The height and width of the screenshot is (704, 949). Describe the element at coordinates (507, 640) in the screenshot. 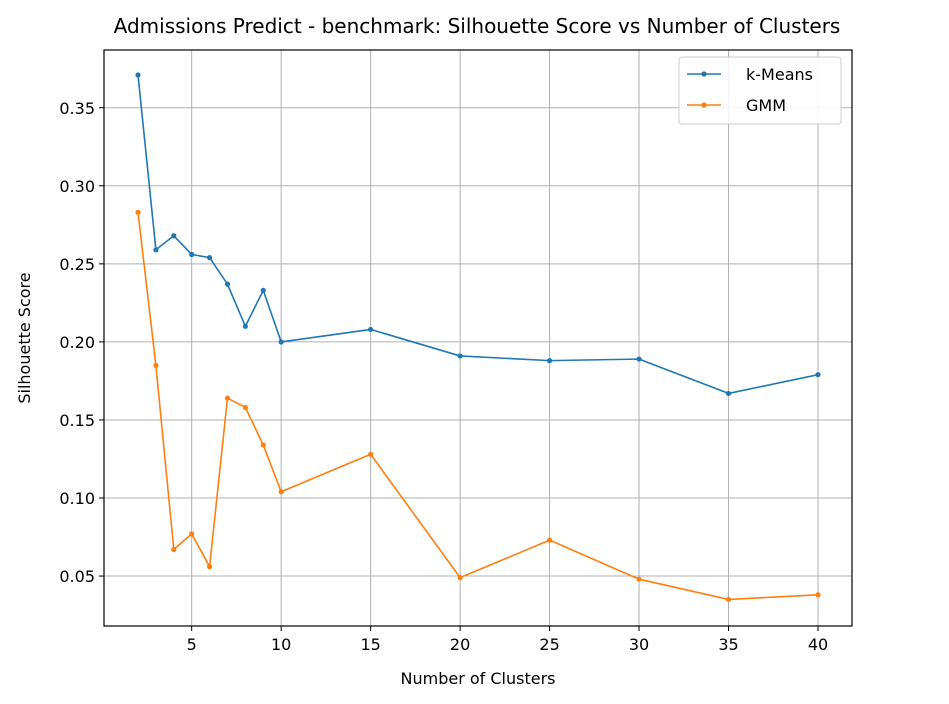

I see `x-axis: 5 10 15 20 25 30 35 40` at that location.